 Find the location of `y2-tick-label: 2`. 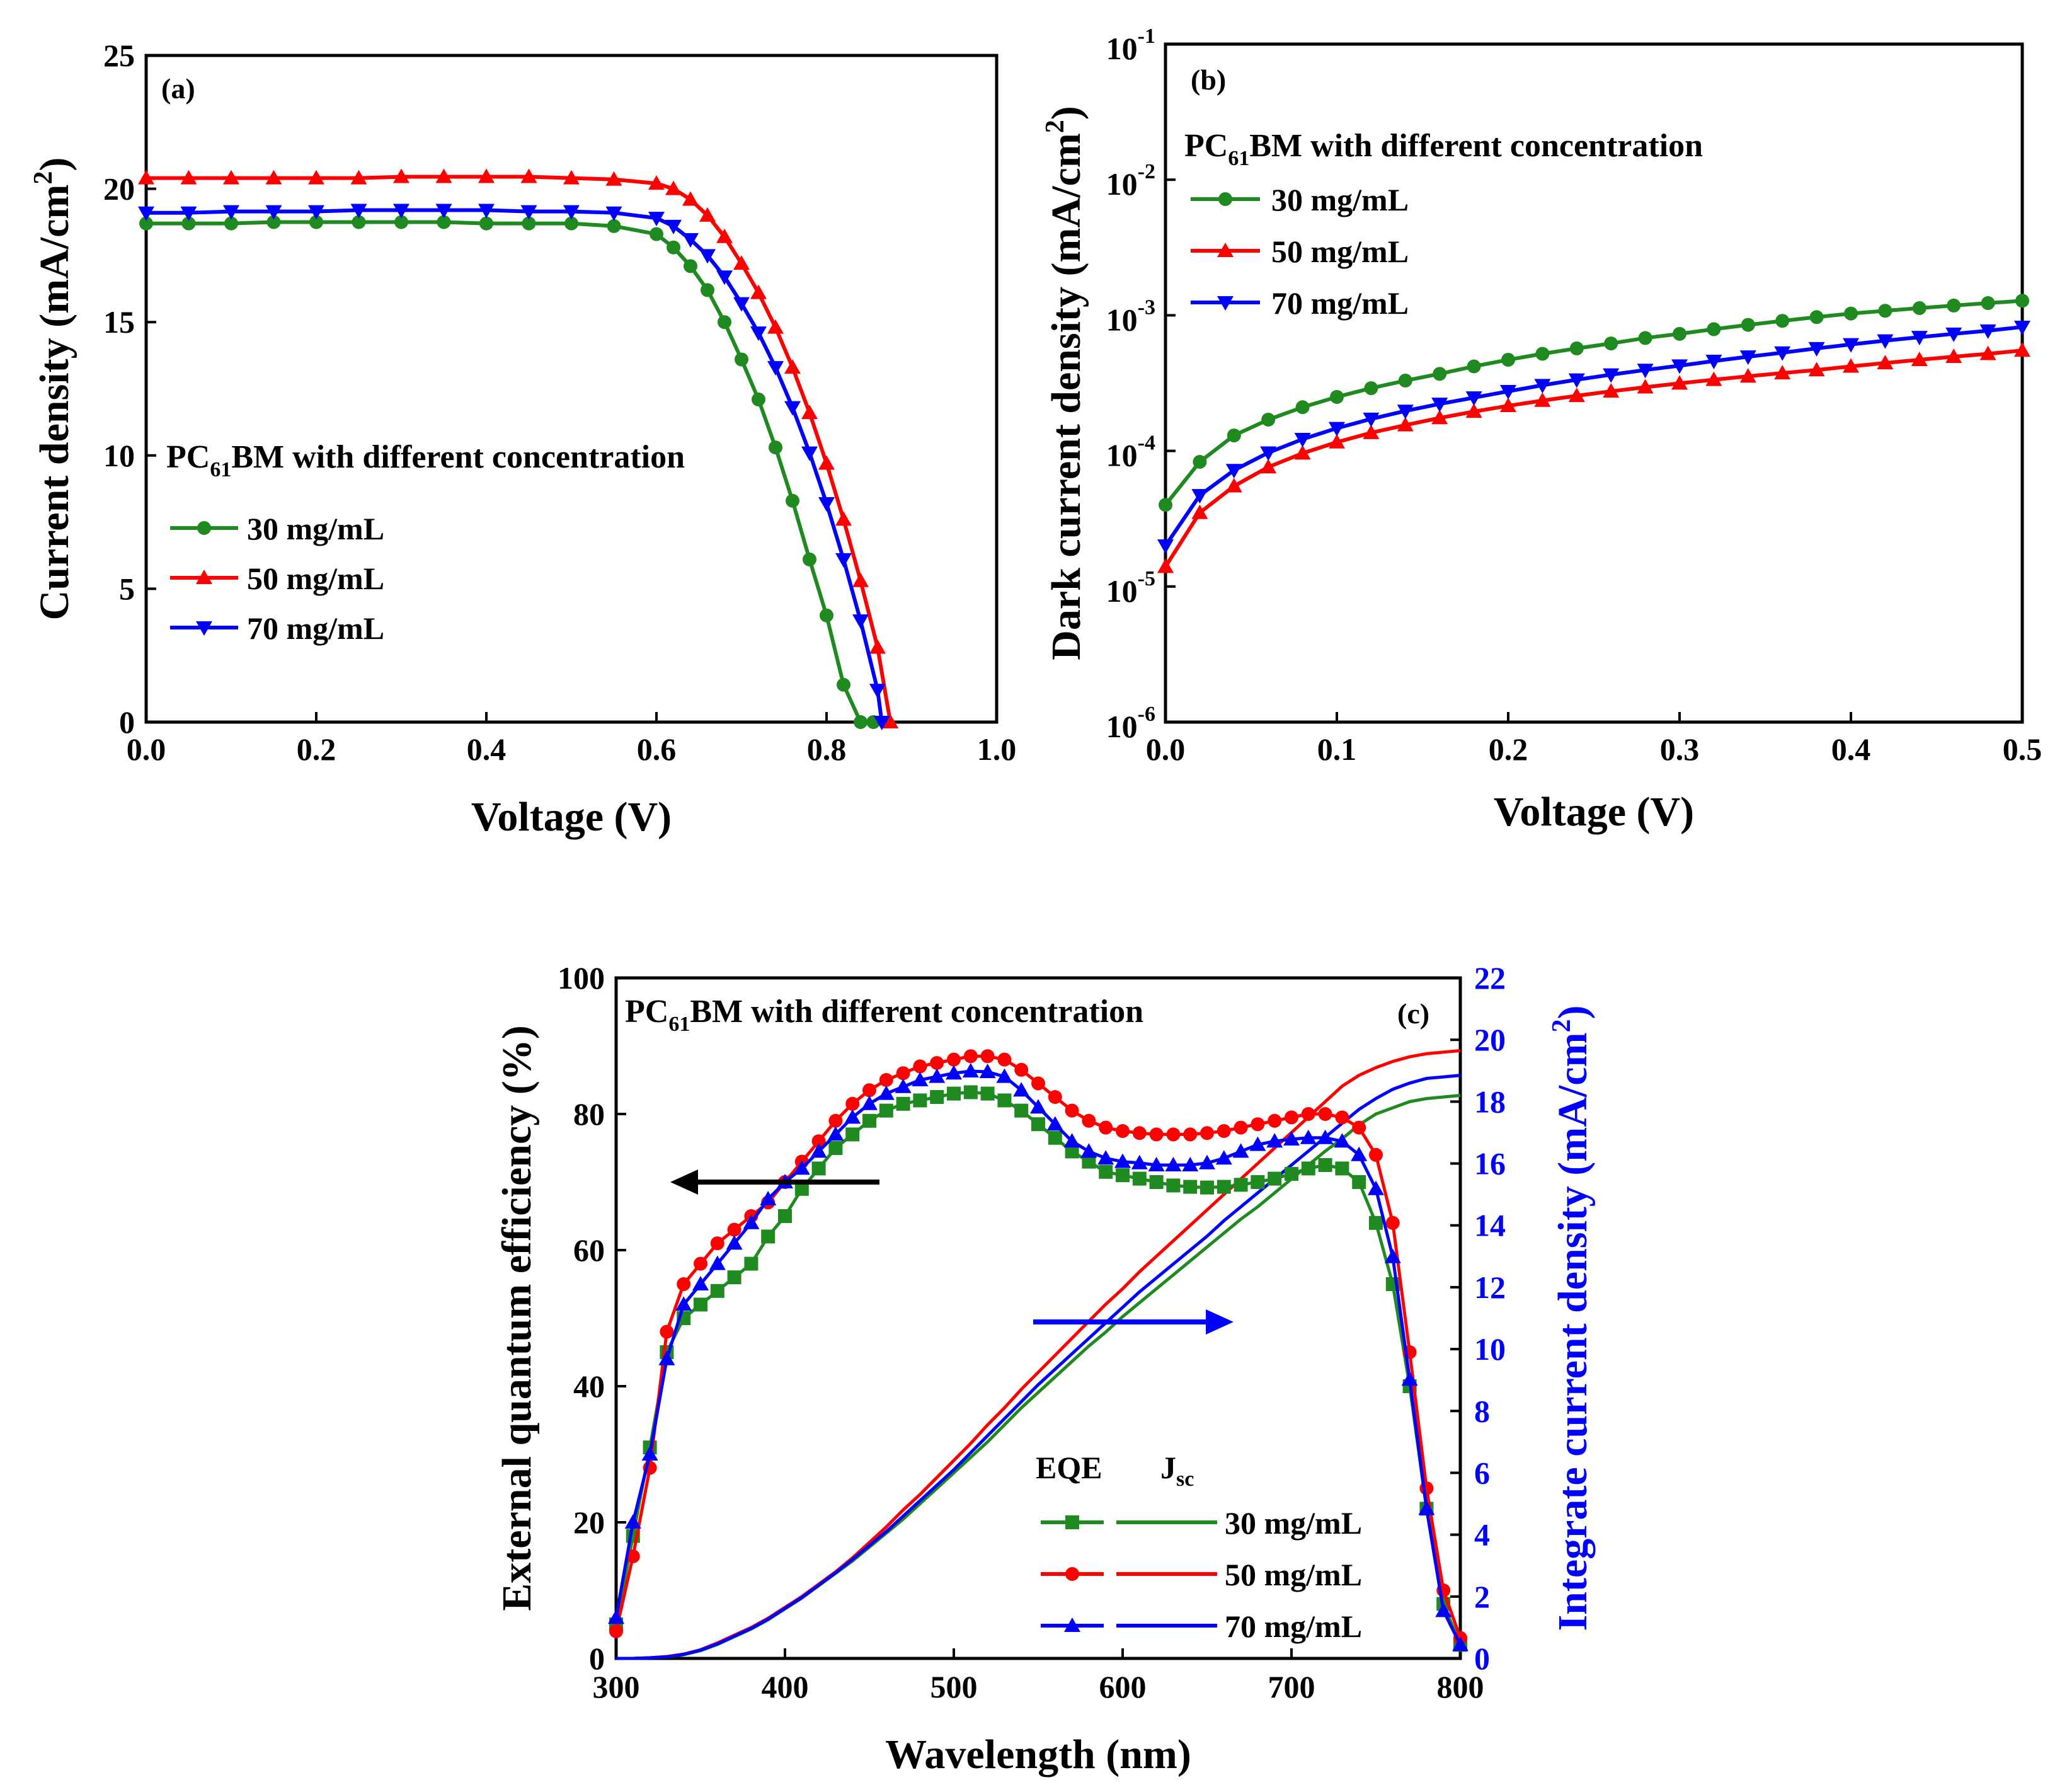

y2-tick-label: 2 is located at coordinates (1482, 1596).